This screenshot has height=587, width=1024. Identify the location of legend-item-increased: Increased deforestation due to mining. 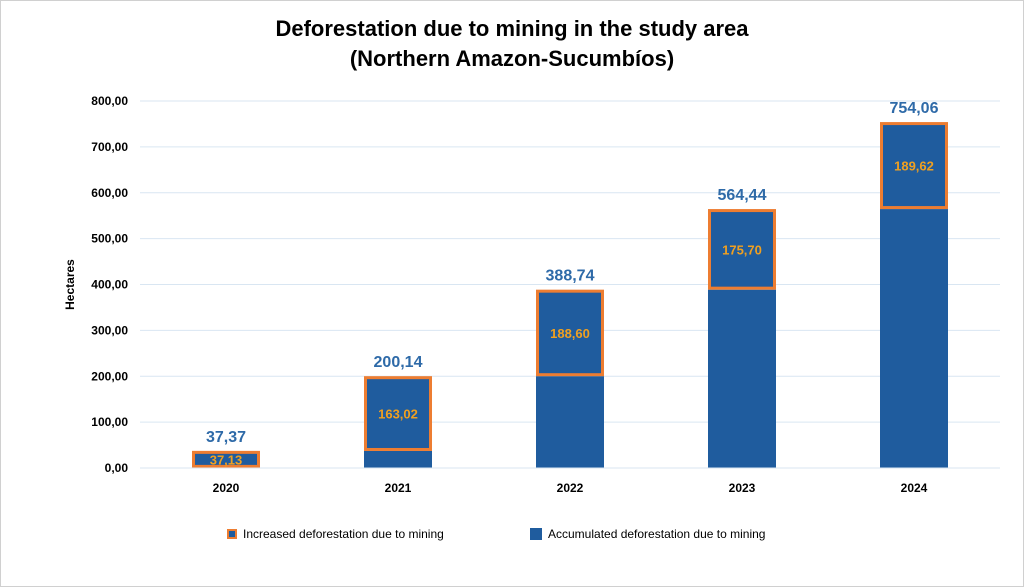
(335, 534).